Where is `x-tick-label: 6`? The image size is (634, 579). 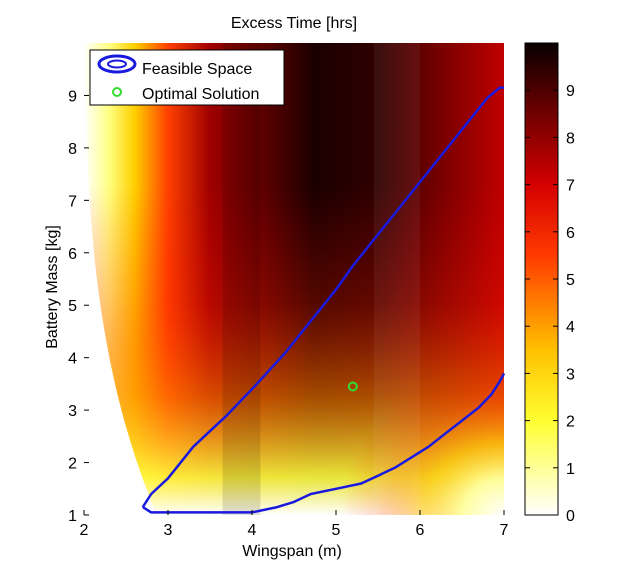 x-tick-label: 6 is located at coordinates (420, 530).